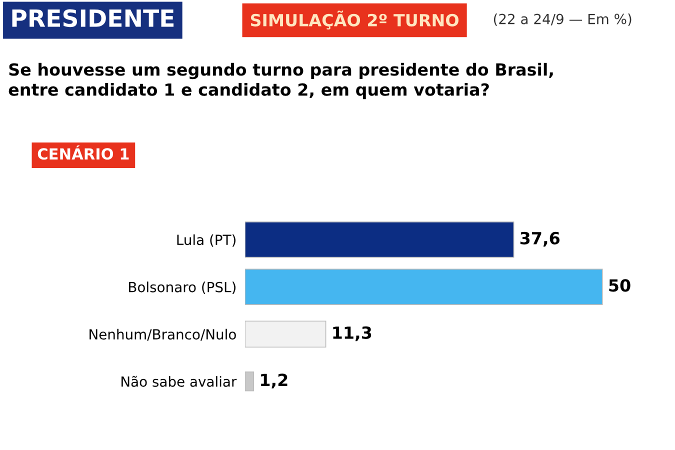 This screenshot has width=675, height=450. Describe the element at coordinates (274, 381) in the screenshot. I see `data-label: 1,2` at that location.